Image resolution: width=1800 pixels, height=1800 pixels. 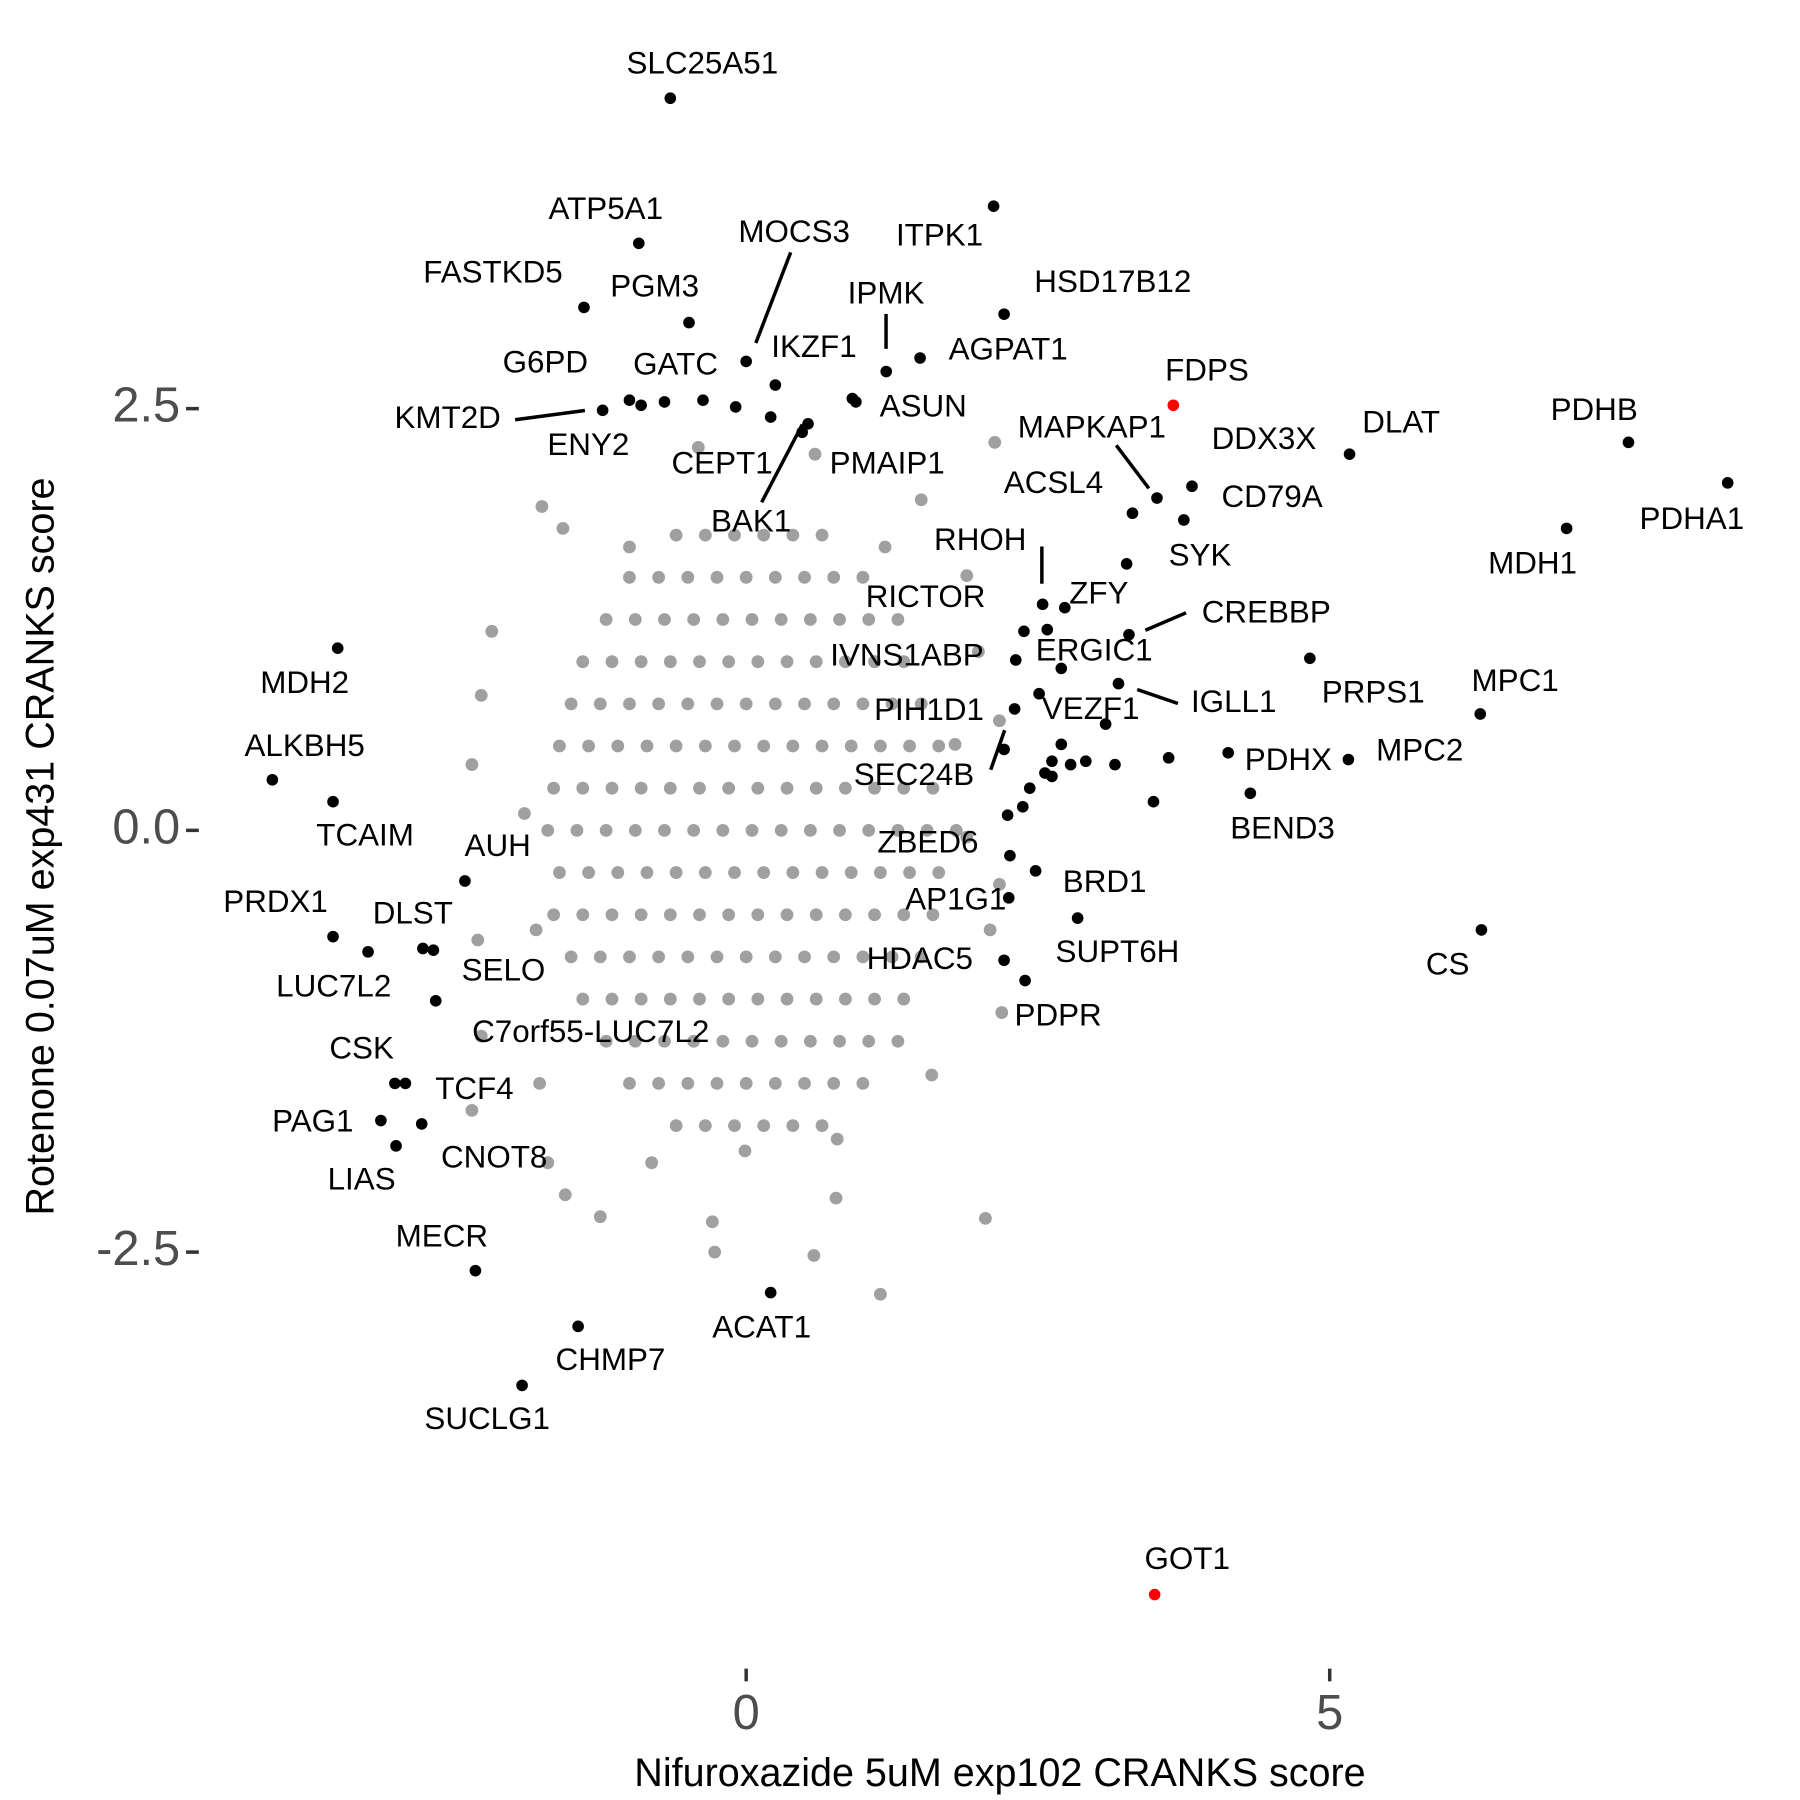 What do you see at coordinates (1448, 964) in the screenshot?
I see `point-label: CS` at bounding box center [1448, 964].